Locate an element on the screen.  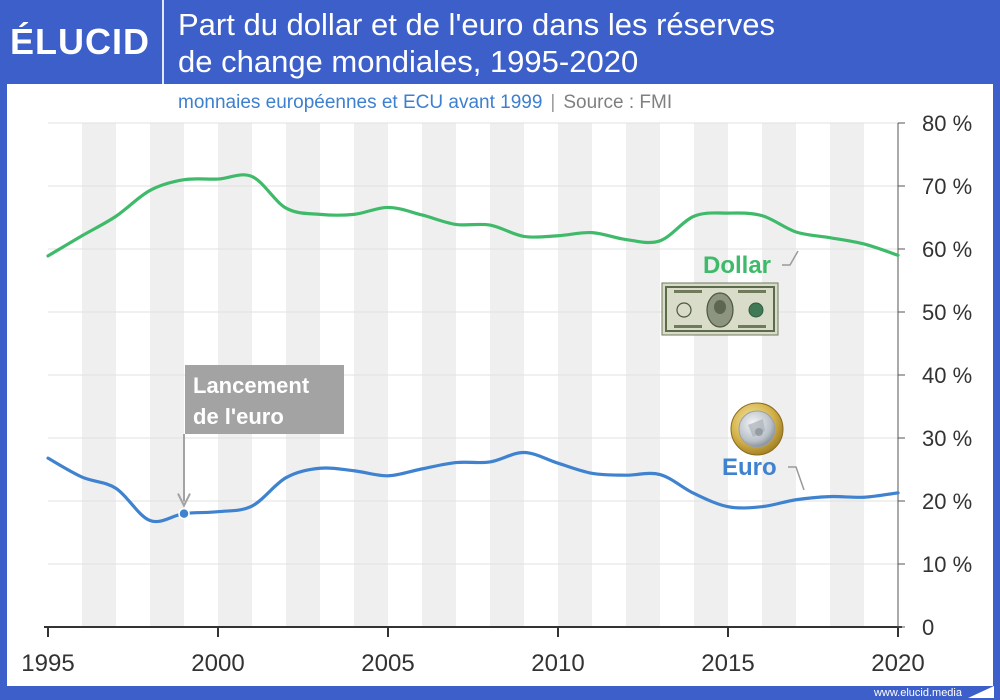
logo-divider is located at coordinates (163, 42).